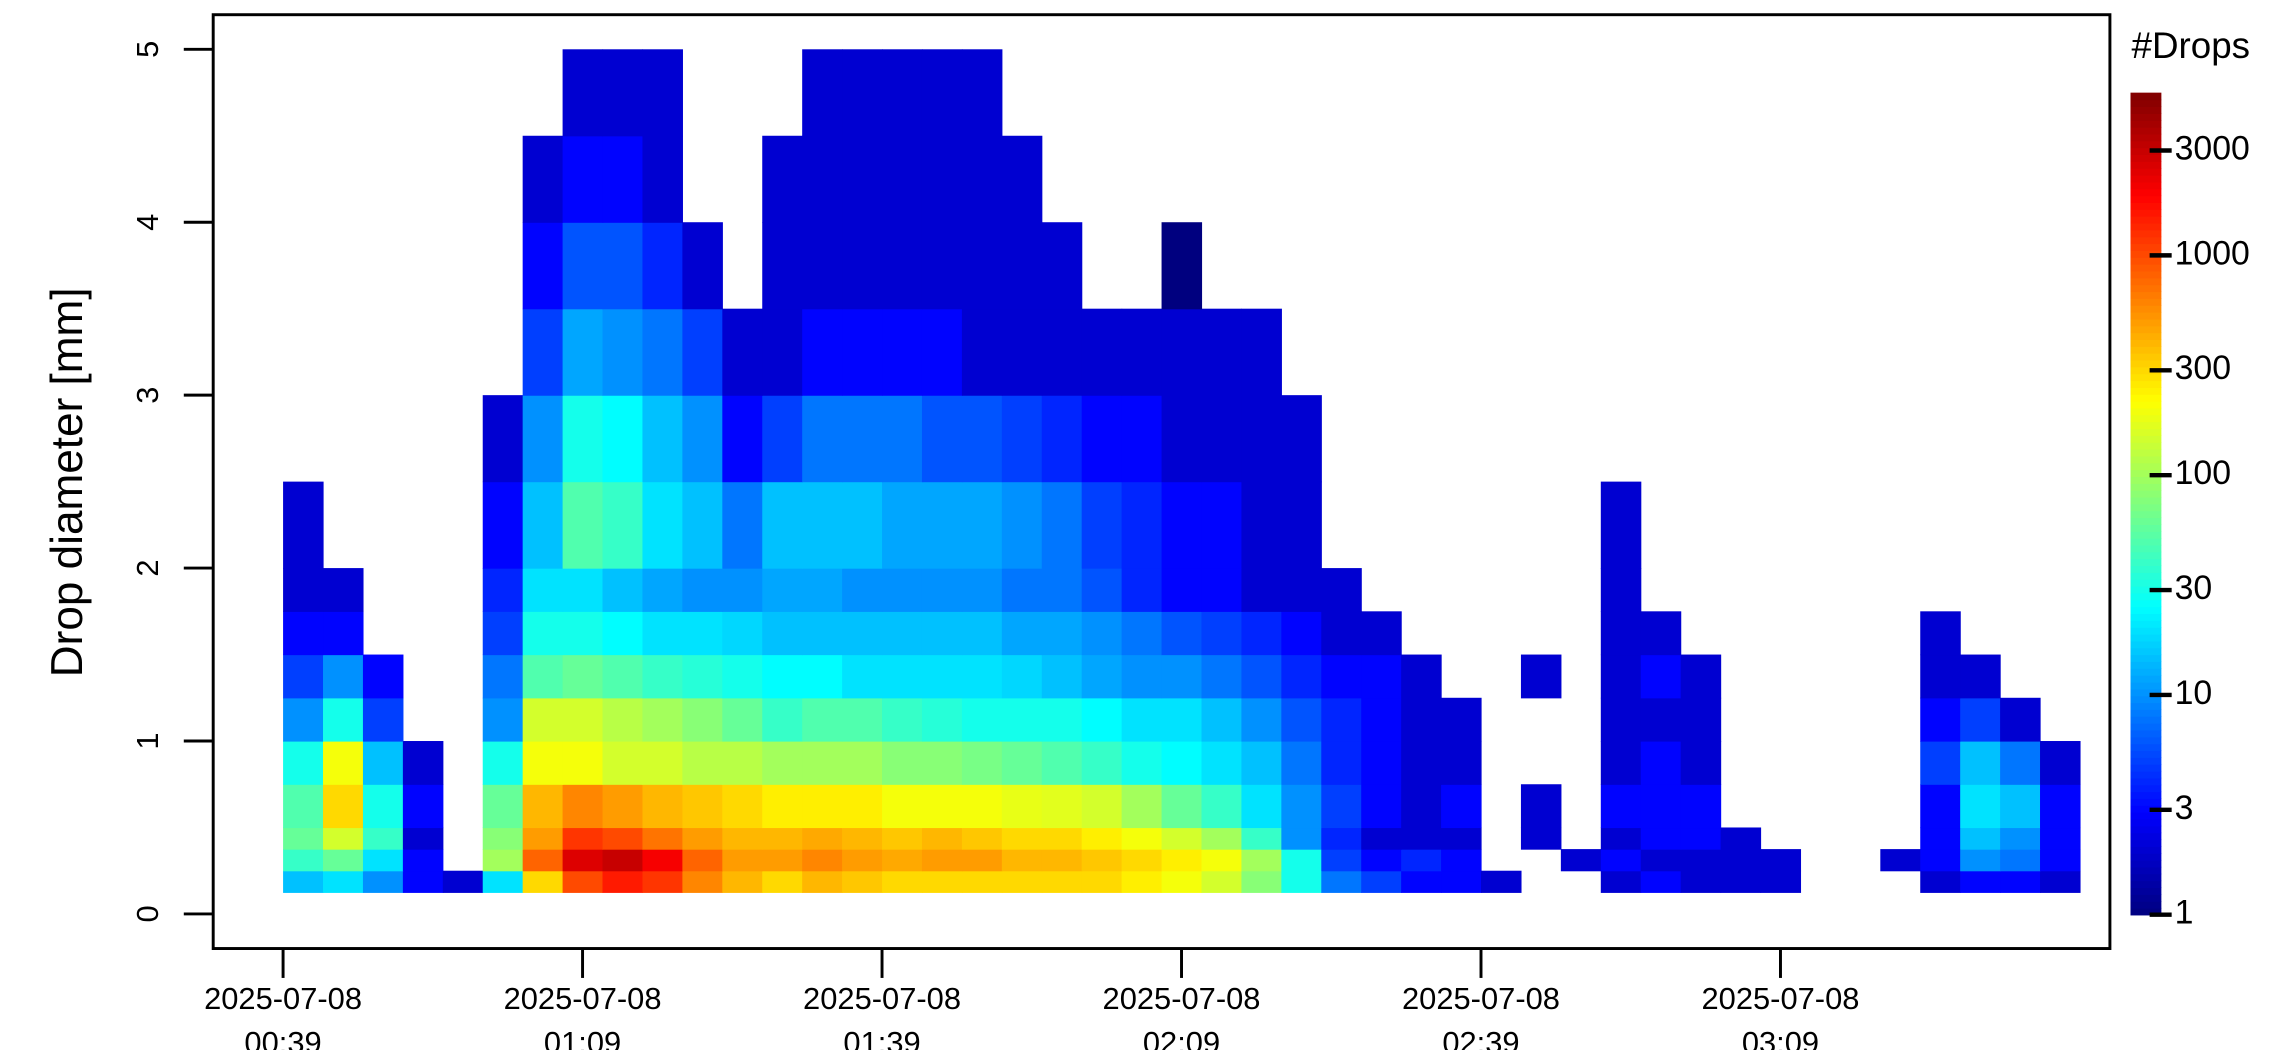 Image resolution: width=2279 pixels, height=1050 pixels. I want to click on y-tick-label: 5, so click(147, 49).